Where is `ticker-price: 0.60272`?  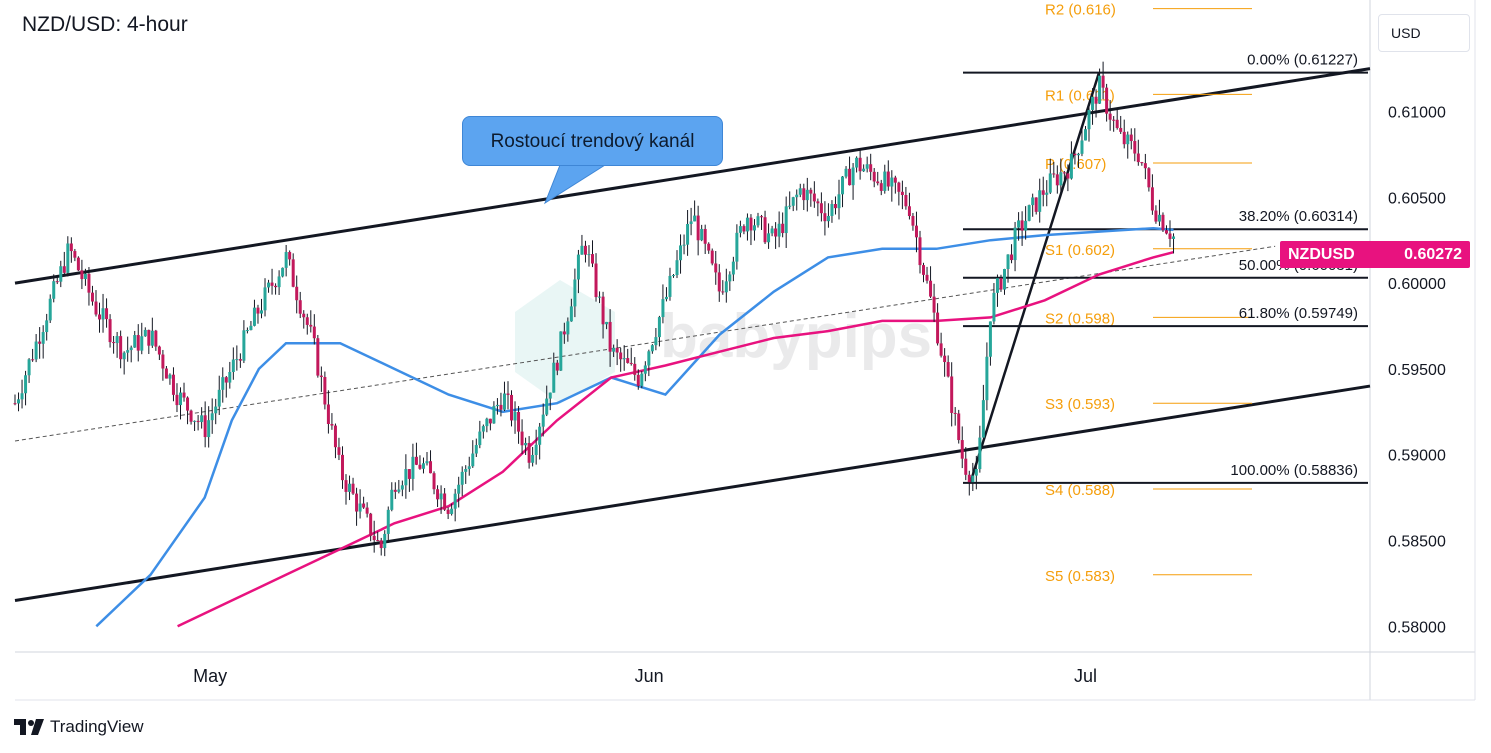
ticker-price: 0.60272 is located at coordinates (1433, 254).